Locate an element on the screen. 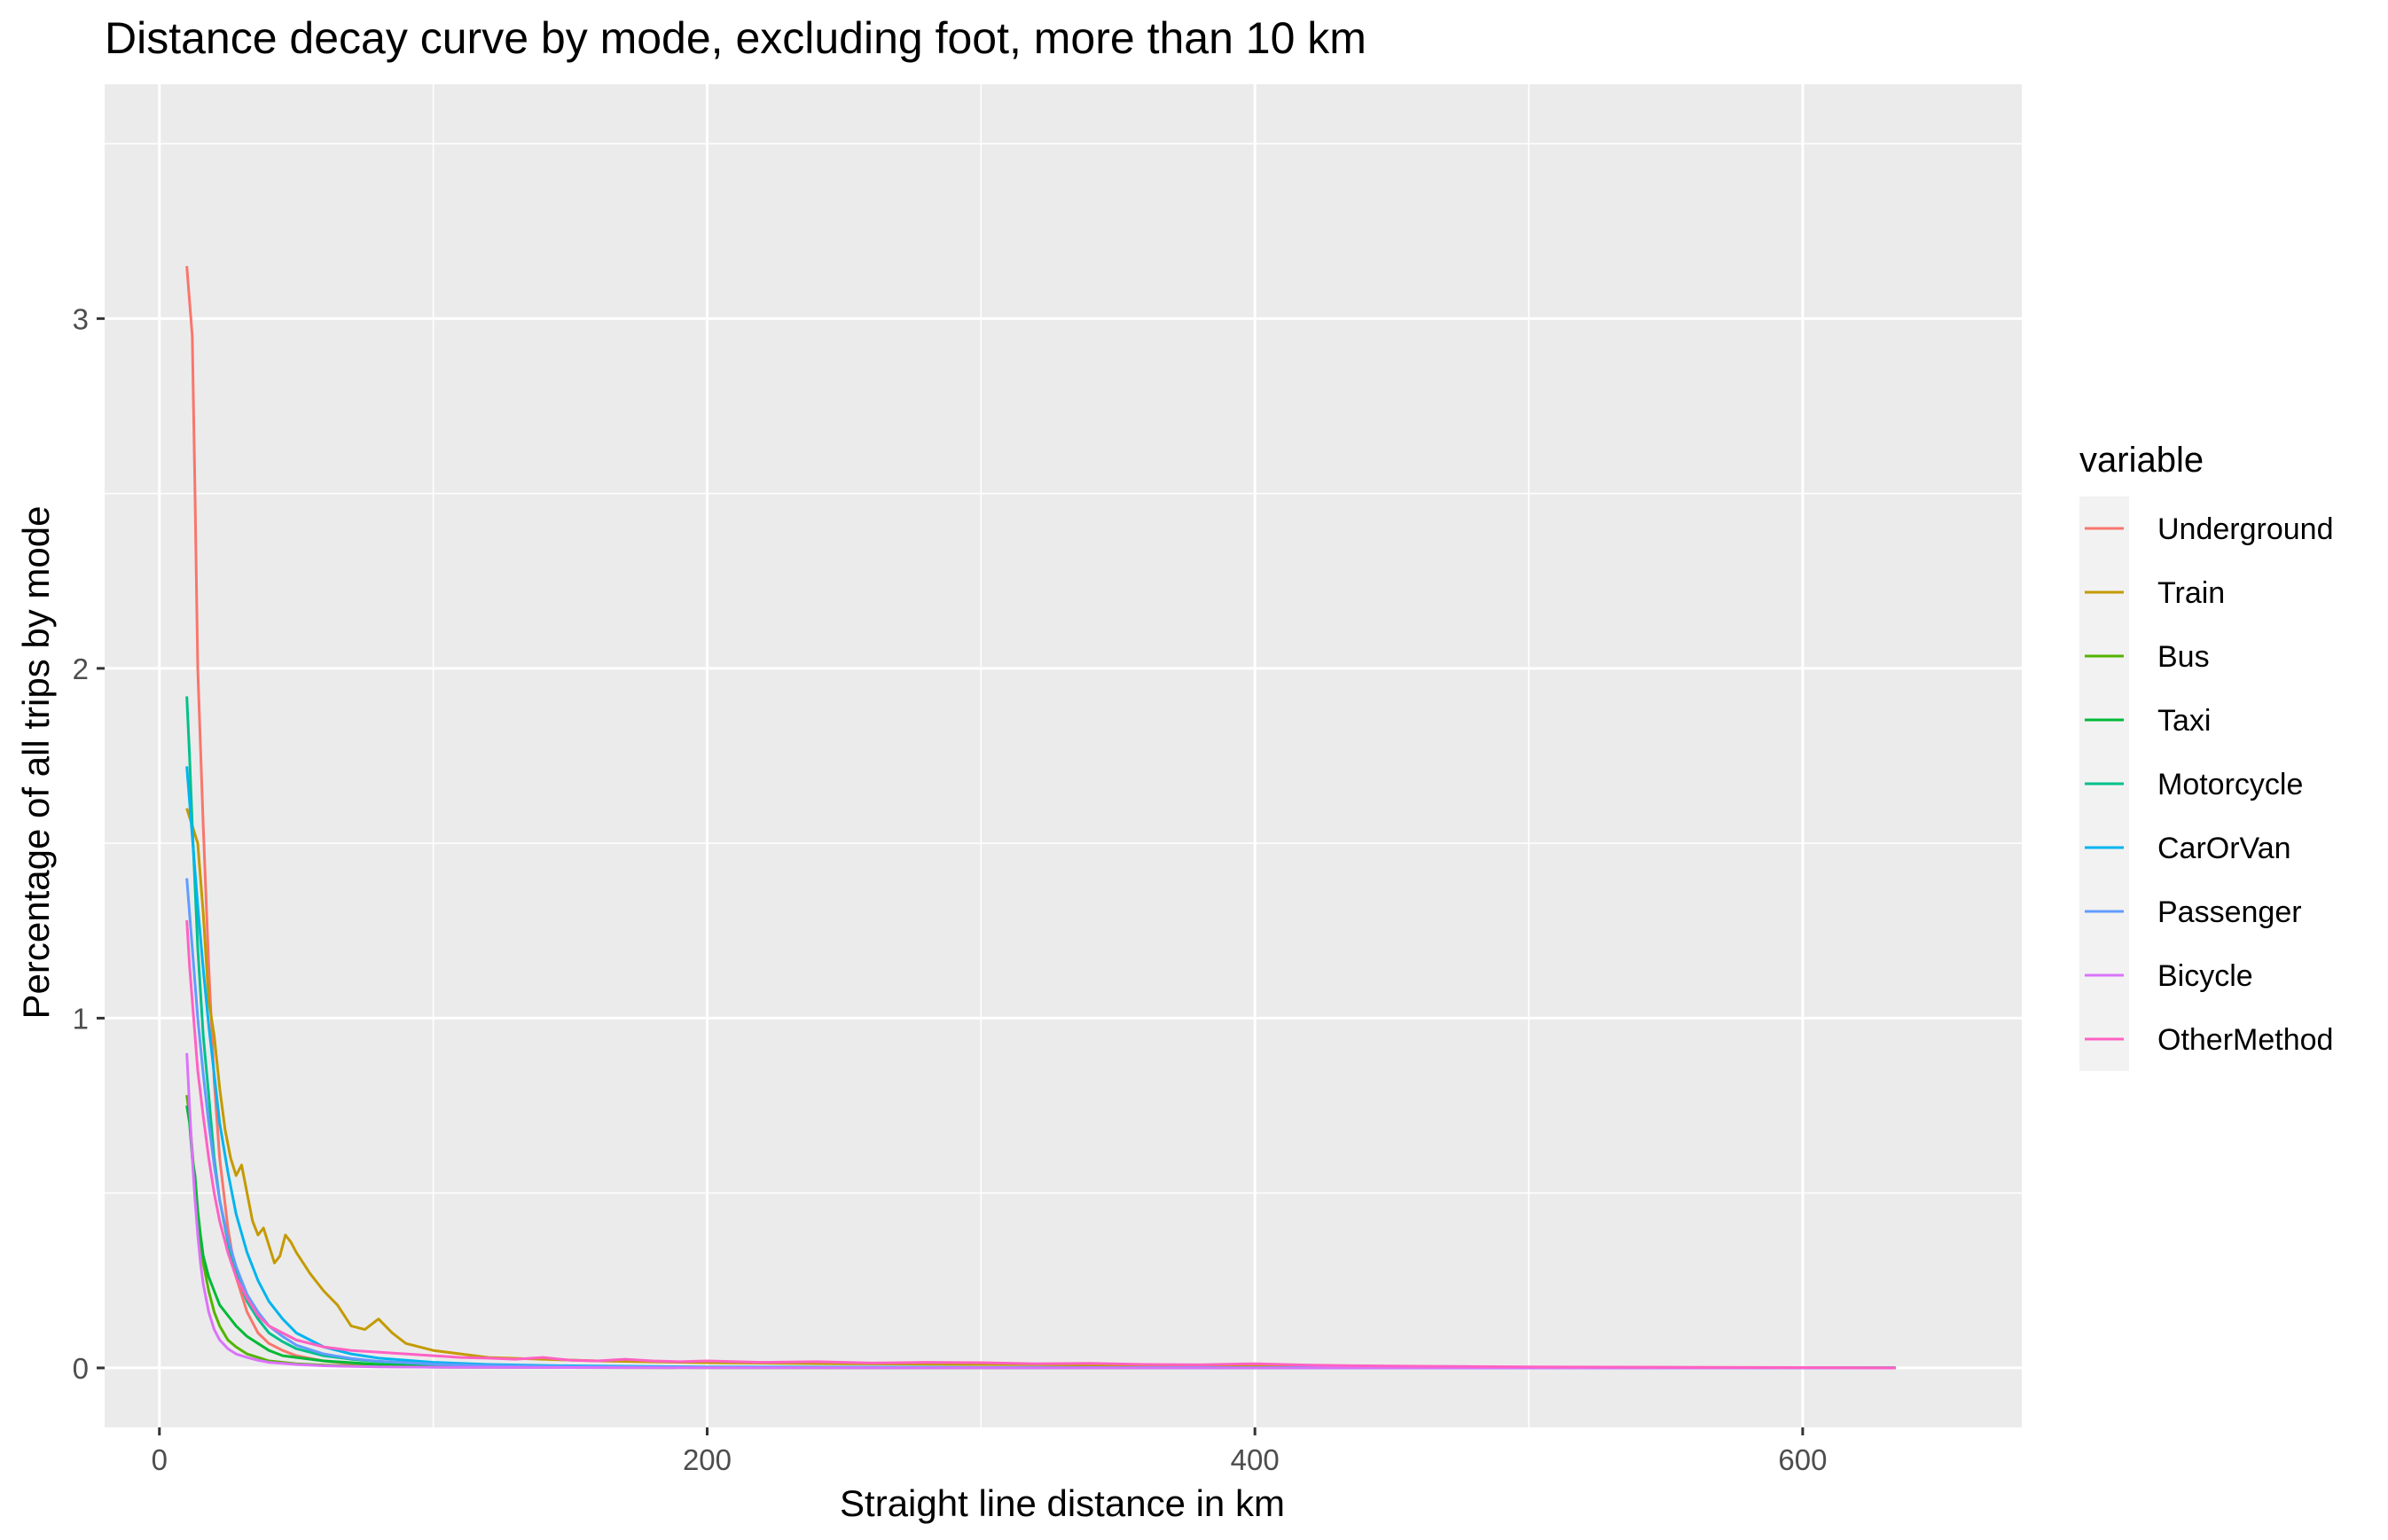 This screenshot has width=2388, height=1540. x-axis-title: Straight line distance in km is located at coordinates (1062, 1503).